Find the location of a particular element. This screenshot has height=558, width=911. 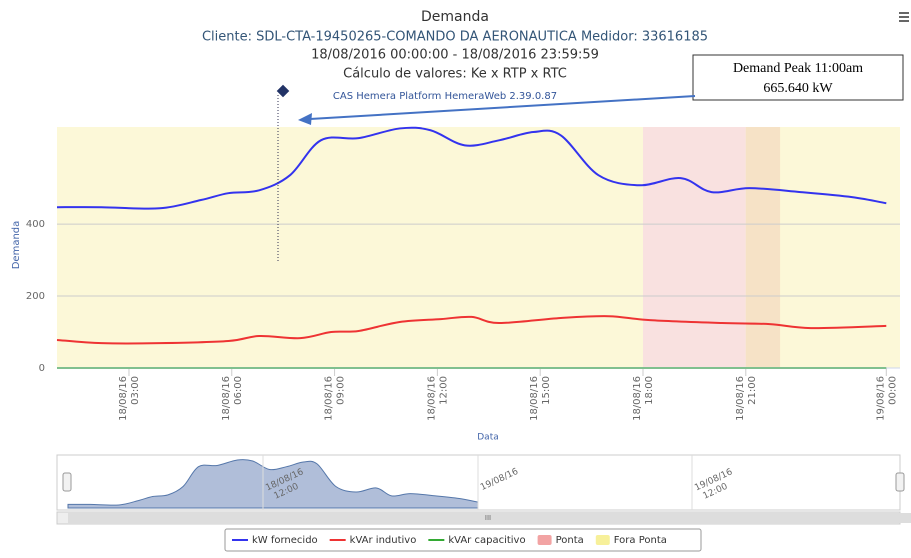

annotation-box is located at coordinates (798, 77).